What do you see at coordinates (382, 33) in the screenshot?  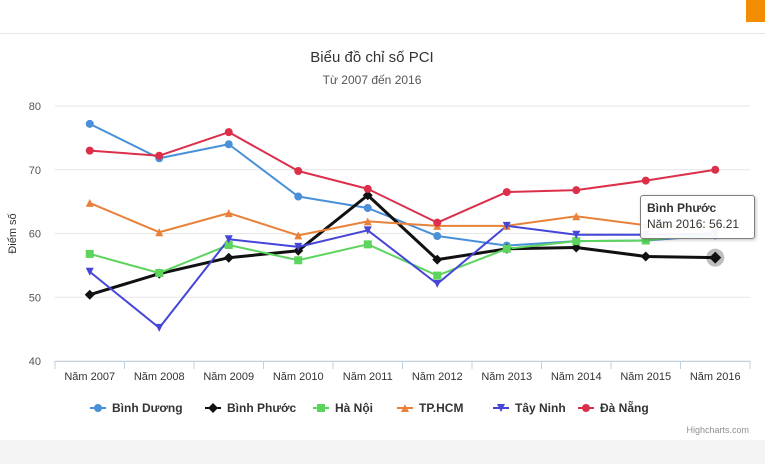 I see `header-divider` at bounding box center [382, 33].